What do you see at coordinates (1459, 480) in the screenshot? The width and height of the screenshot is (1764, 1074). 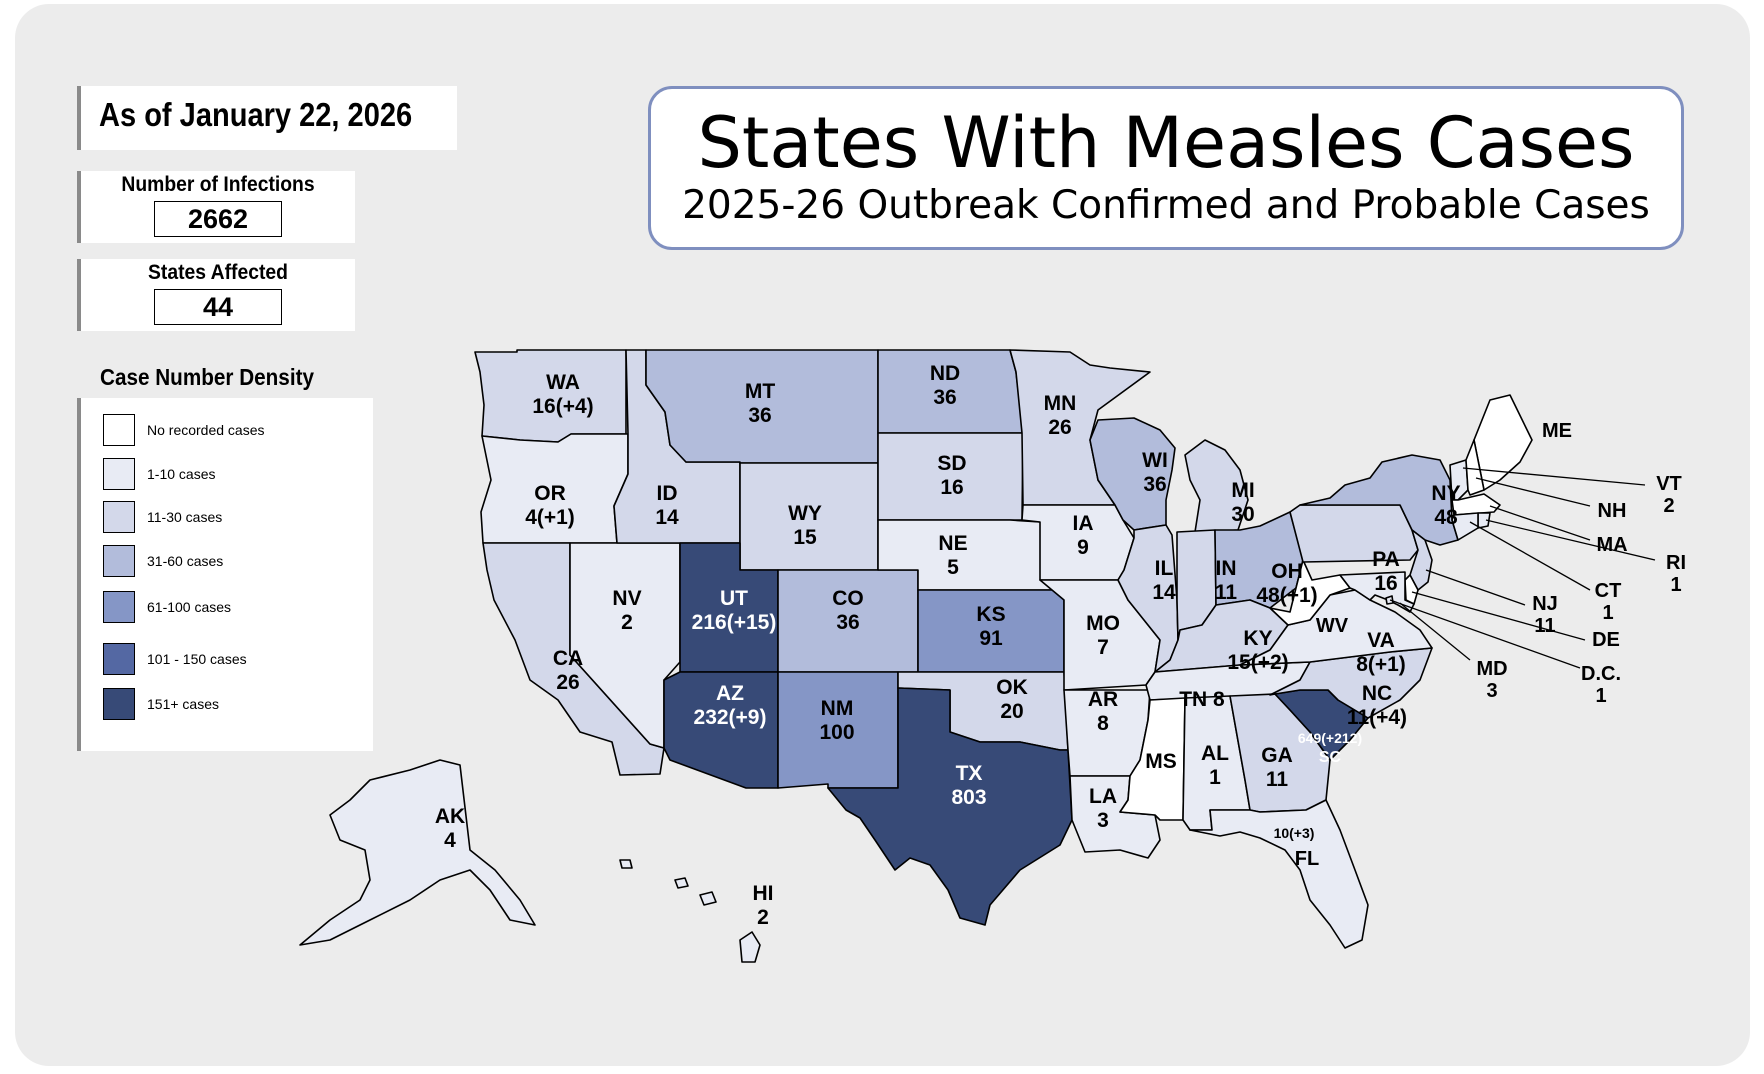 I see `state-vt` at bounding box center [1459, 480].